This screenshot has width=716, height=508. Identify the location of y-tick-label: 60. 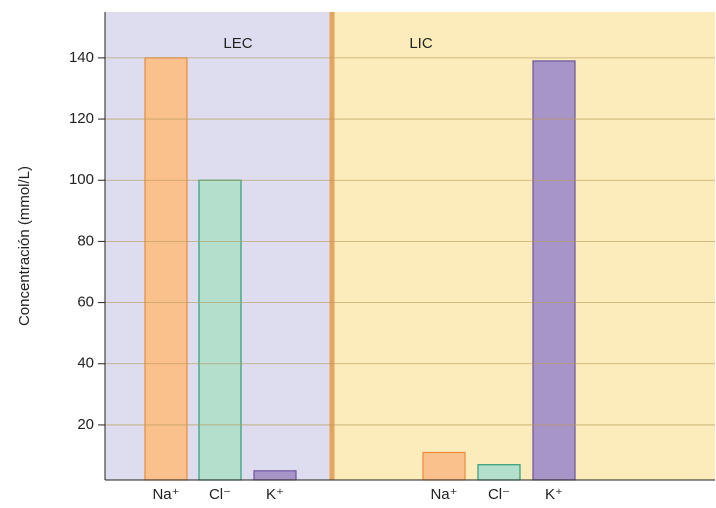
(85, 302).